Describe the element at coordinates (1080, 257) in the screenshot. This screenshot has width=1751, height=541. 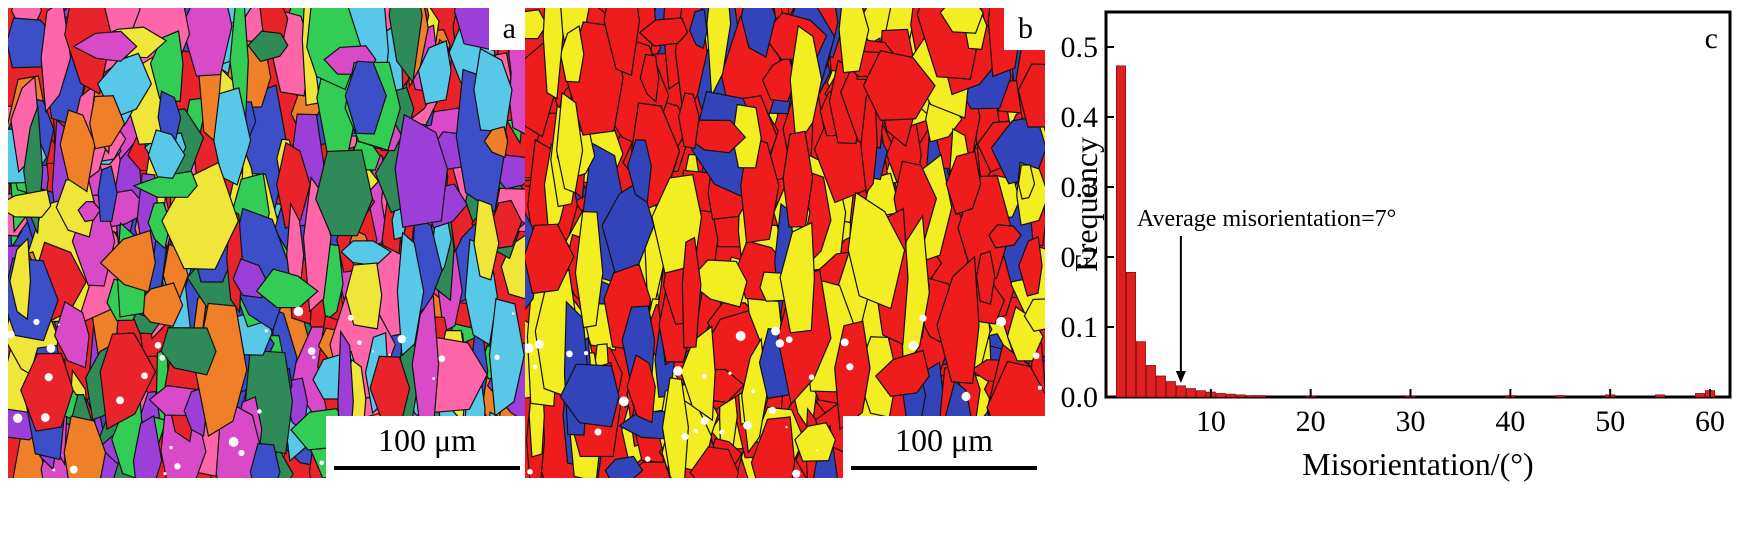
I see `y-tick-label: 0.2` at that location.